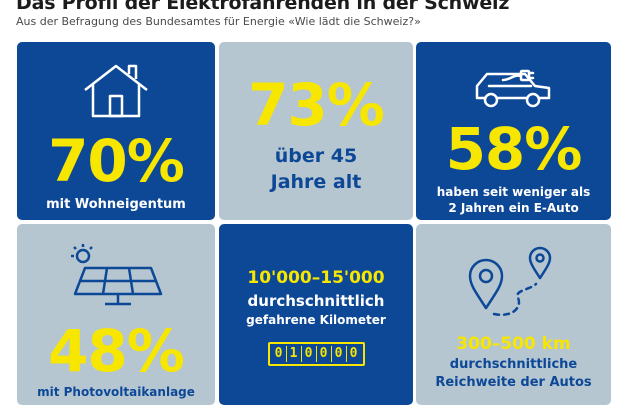  Describe the element at coordinates (316, 278) in the screenshot. I see `stat-value: 10'000–15'000` at that location.